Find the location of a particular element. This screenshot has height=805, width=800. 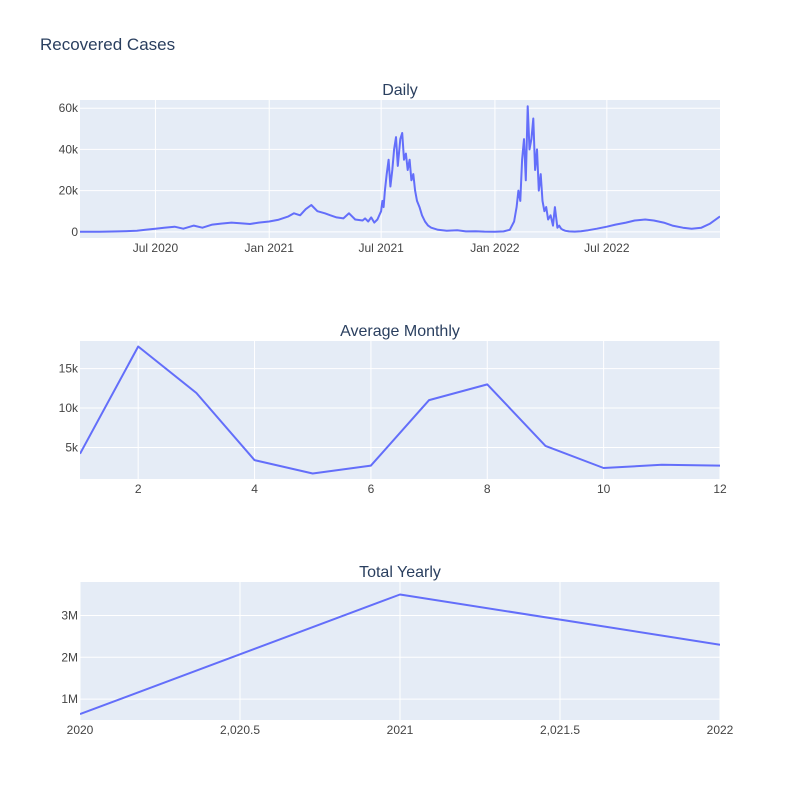

y-tick-label: 40k is located at coordinates (69, 149).